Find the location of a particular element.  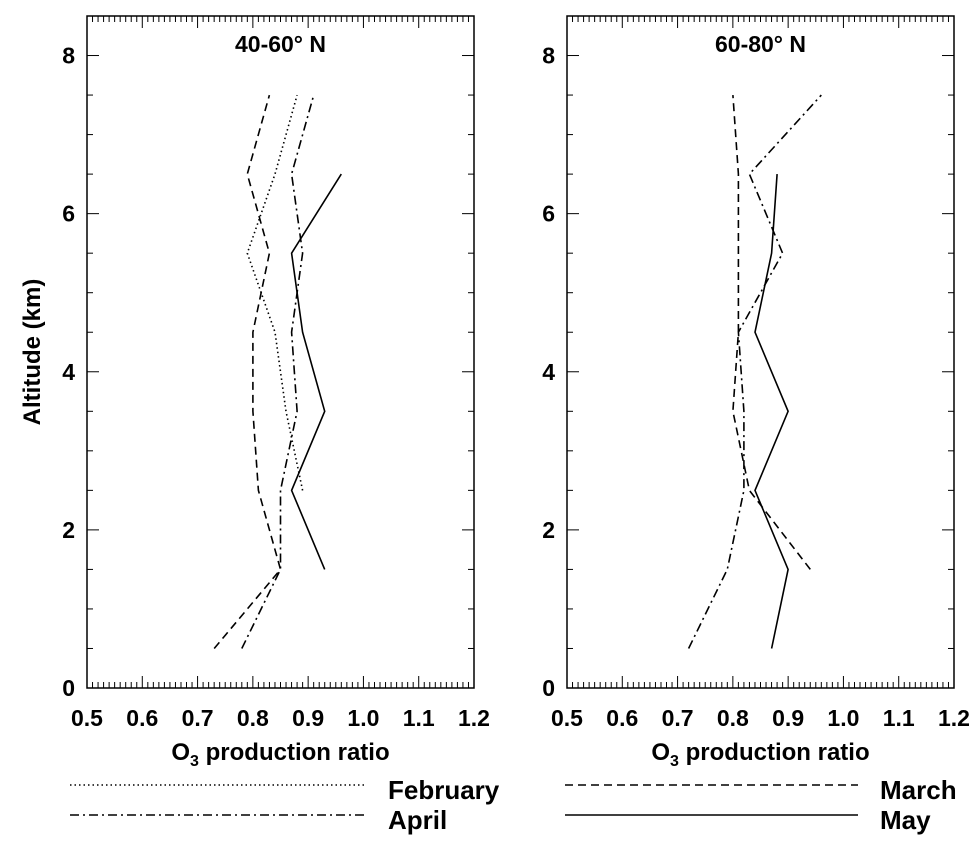

panel-title: 40-60° N is located at coordinates (280, 44).